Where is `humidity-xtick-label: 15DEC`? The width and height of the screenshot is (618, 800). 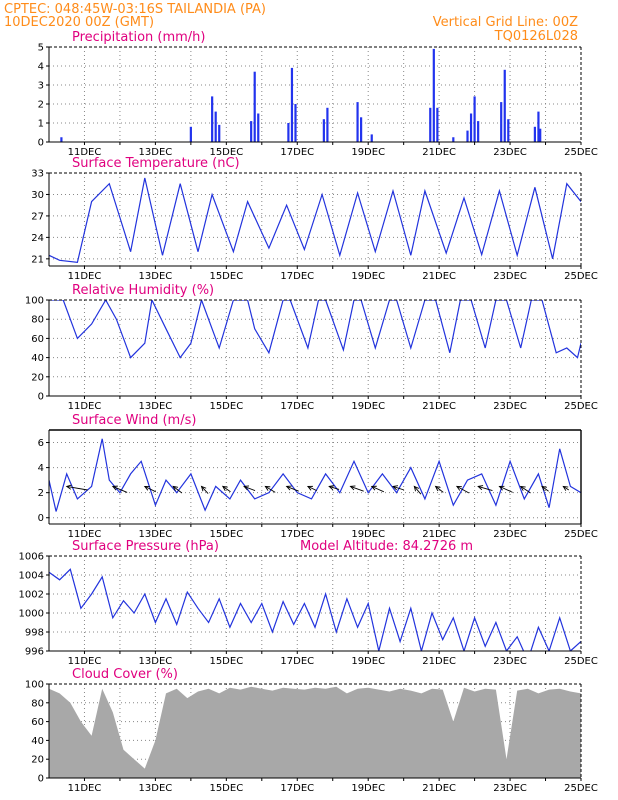 humidity-xtick-label: 15DEC is located at coordinates (226, 406).